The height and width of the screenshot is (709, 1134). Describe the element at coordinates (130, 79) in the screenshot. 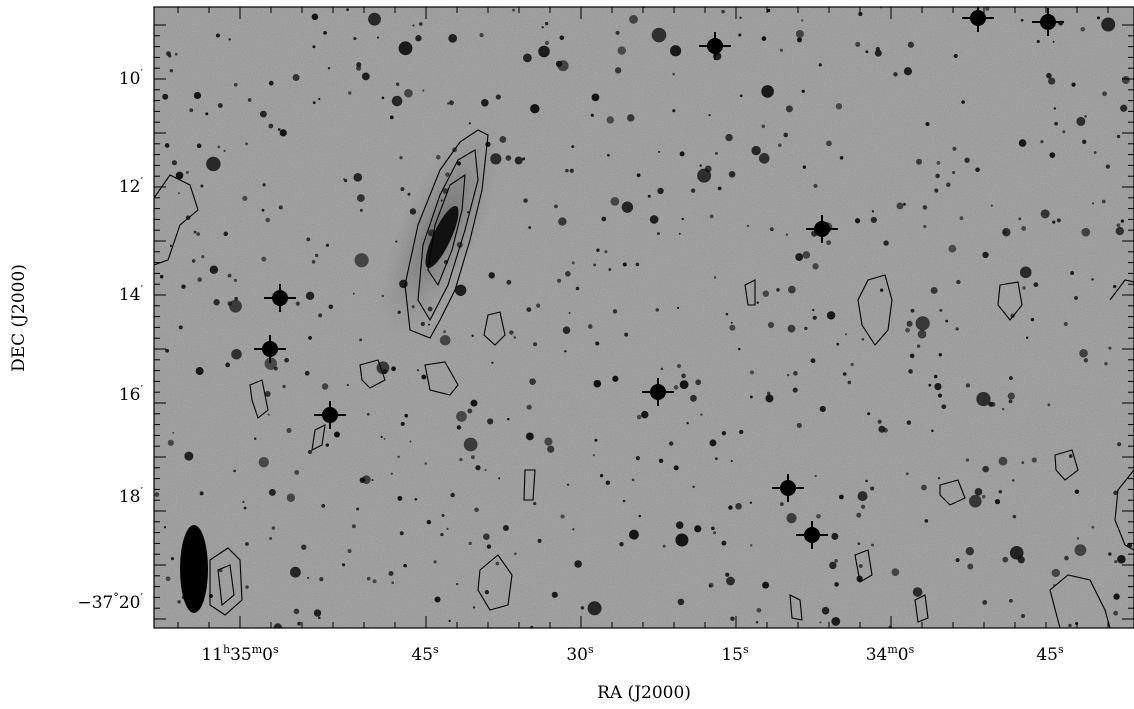

I see `number: 10` at that location.